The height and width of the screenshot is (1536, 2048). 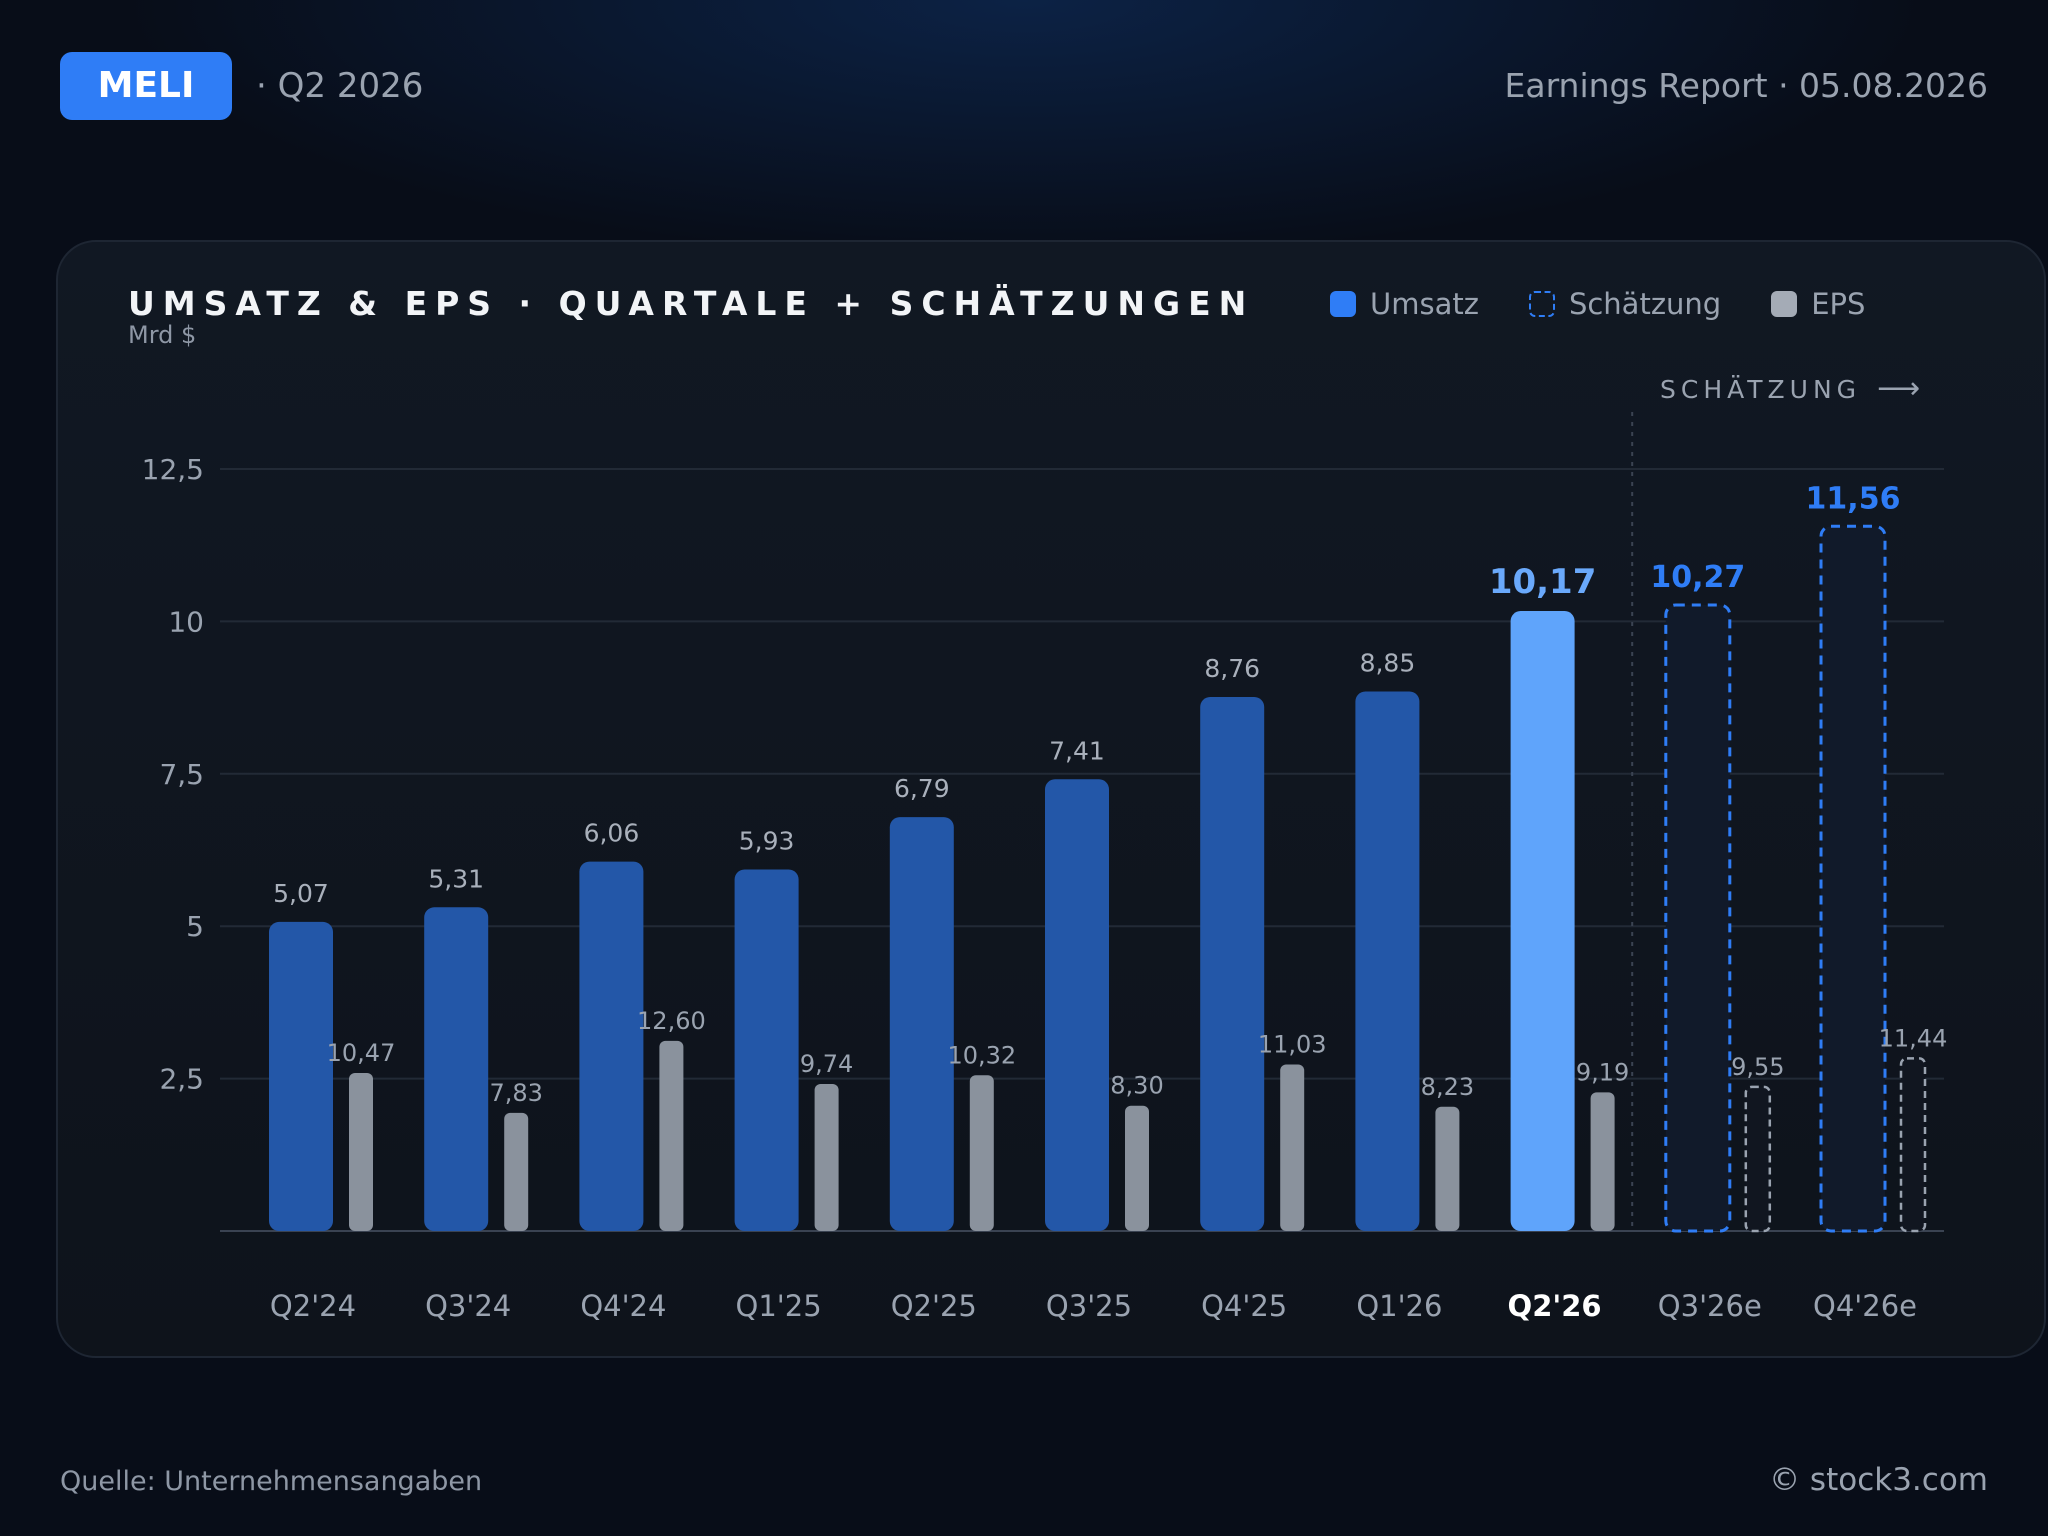 What do you see at coordinates (1838, 304) in the screenshot?
I see `legend-label-eps: EPS` at bounding box center [1838, 304].